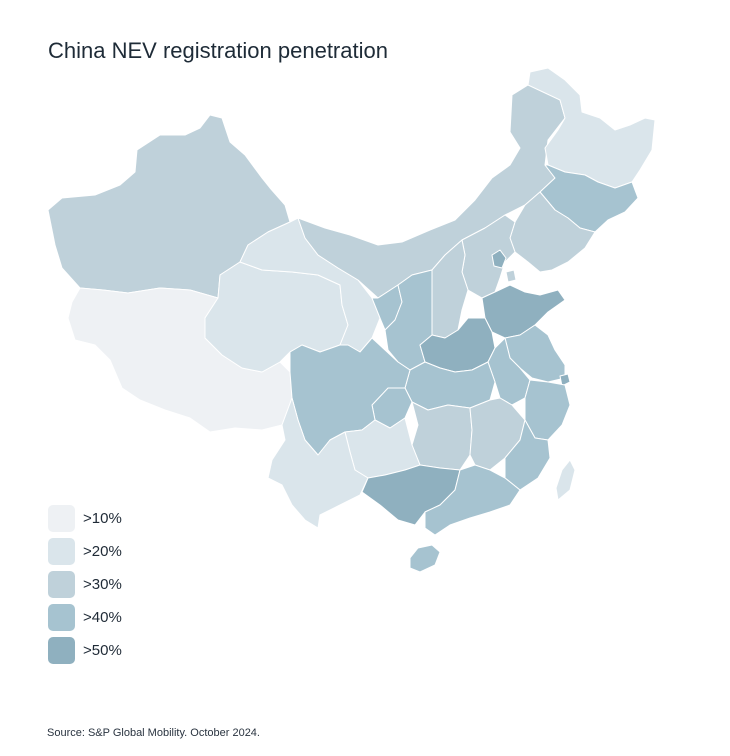 Image resolution: width=730 pixels, height=756 pixels. What do you see at coordinates (102, 518) in the screenshot?
I see `legend-label: >10%` at bounding box center [102, 518].